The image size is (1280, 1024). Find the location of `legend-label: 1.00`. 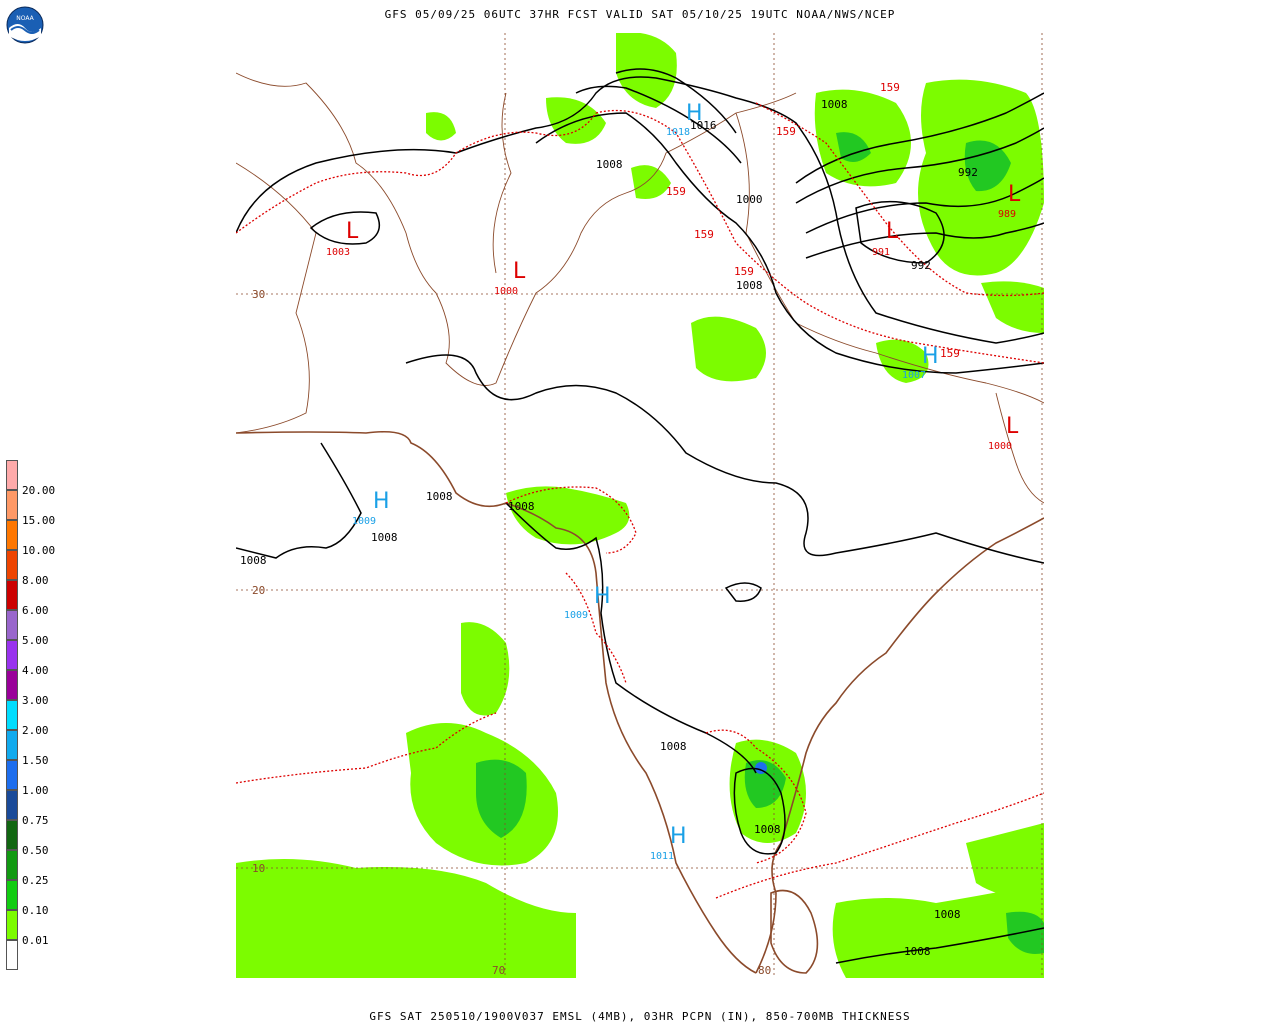

legend-label: 1.00 is located at coordinates (35, 790).